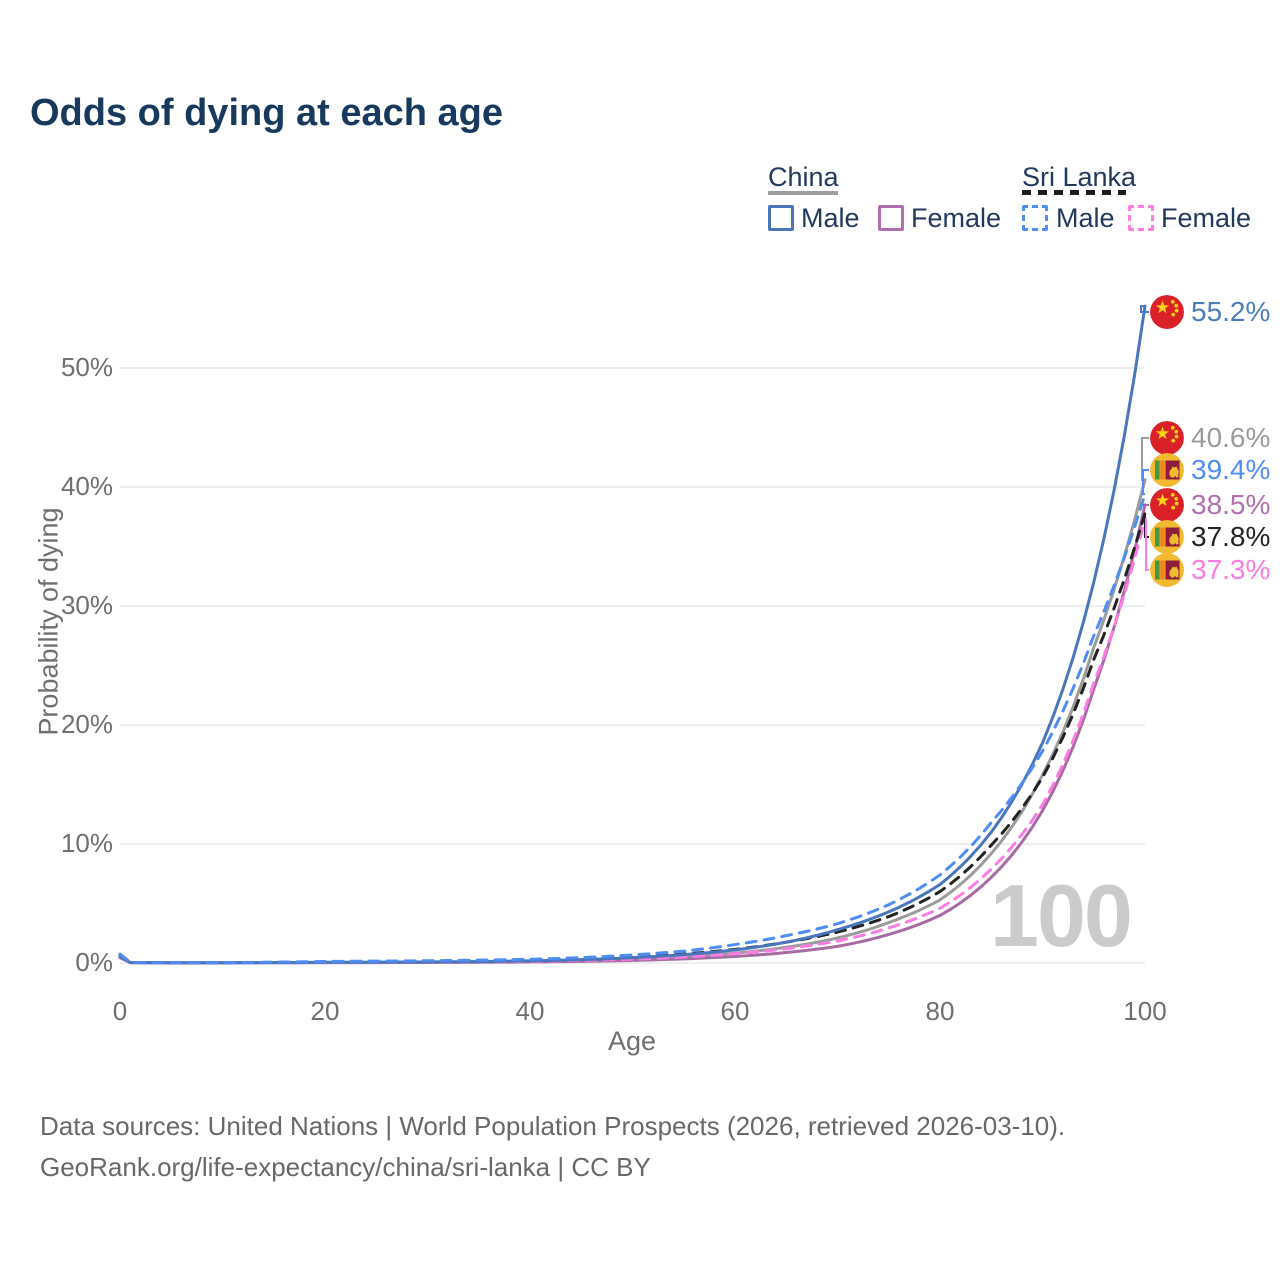 This screenshot has height=1280, width=1280. Describe the element at coordinates (86, 605) in the screenshot. I see `y-tick-30%: 30%` at that location.